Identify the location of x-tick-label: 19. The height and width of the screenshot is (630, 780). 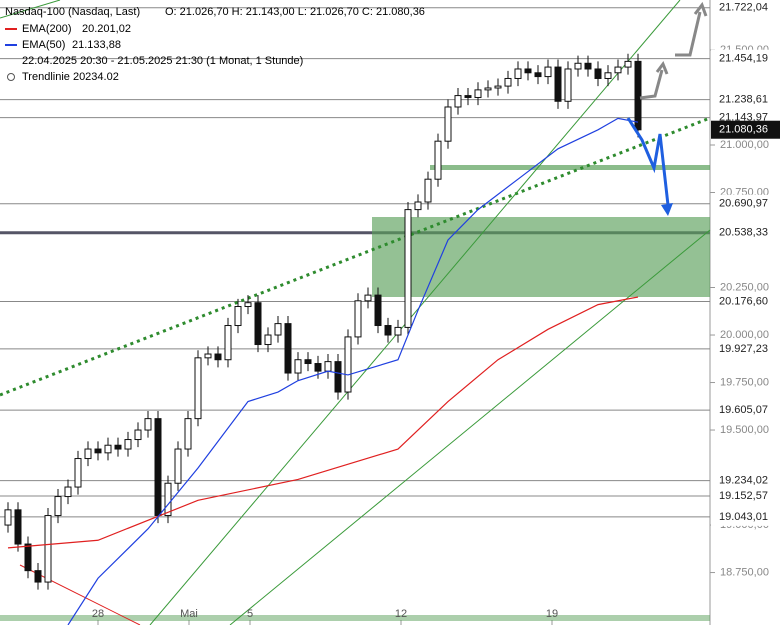
(552, 614).